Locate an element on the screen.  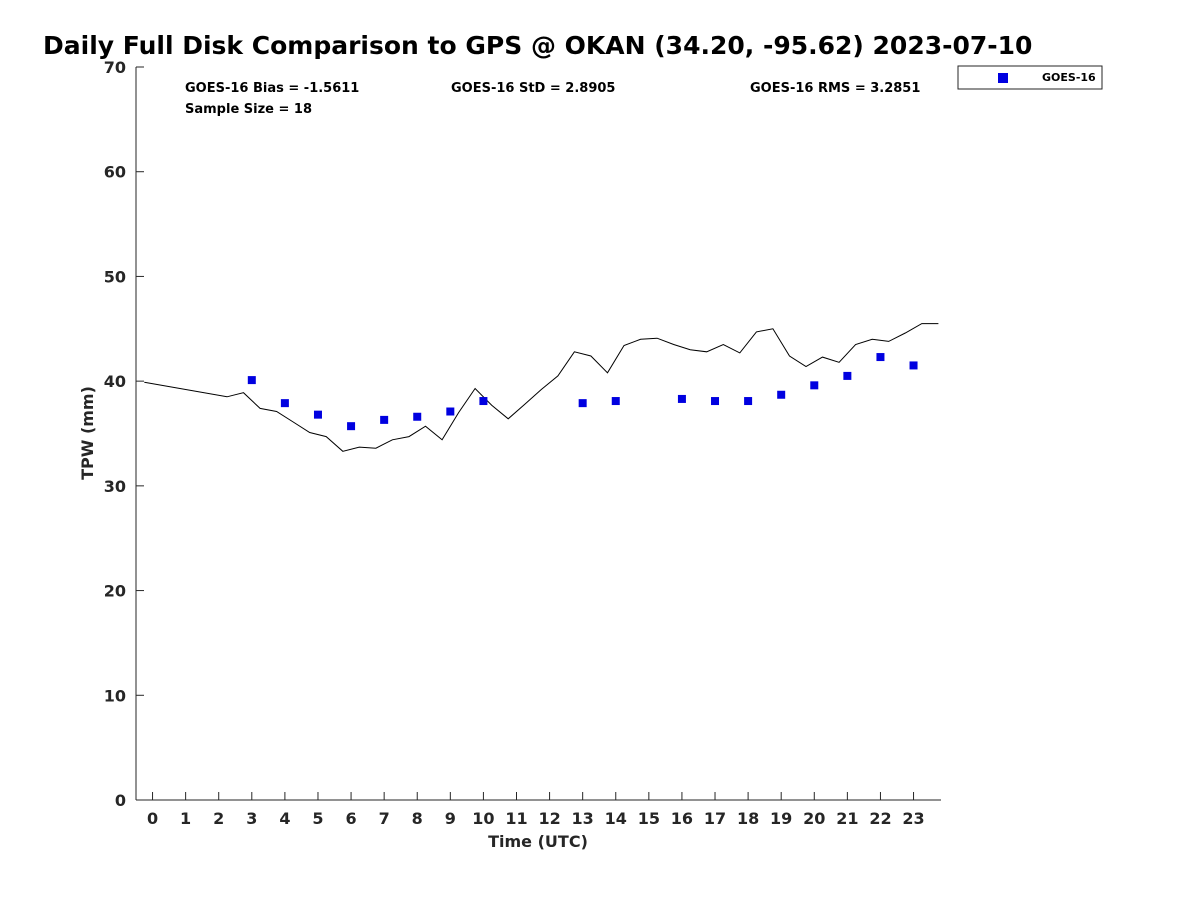
rms-stat: GOES-16 RMS = 3.2851 is located at coordinates (835, 88).